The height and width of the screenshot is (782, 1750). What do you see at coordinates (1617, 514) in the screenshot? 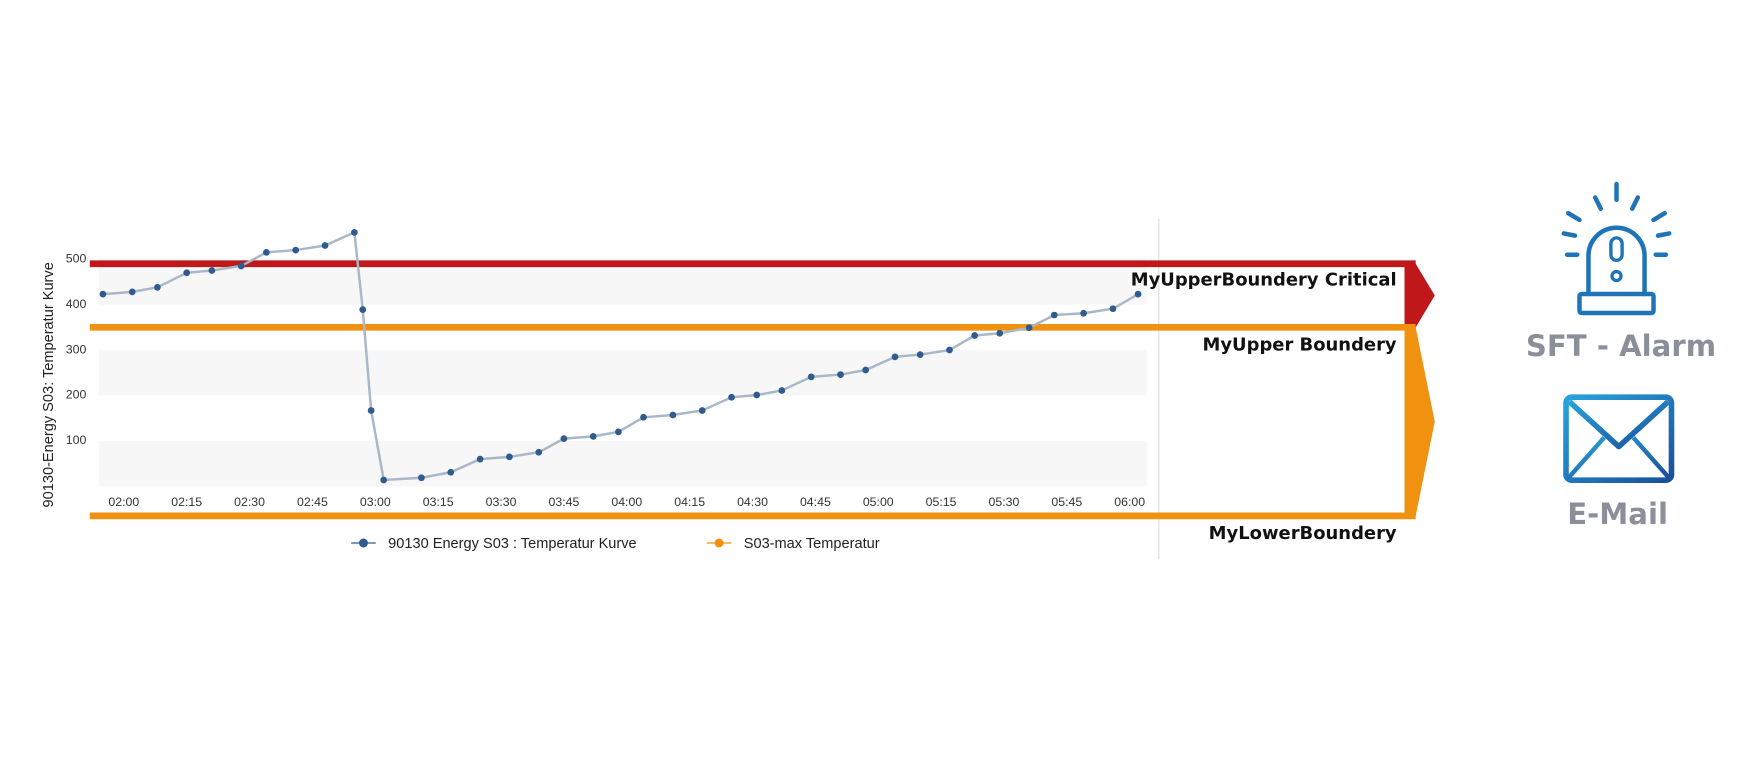
I see `email-label: E-Mail` at bounding box center [1617, 514].